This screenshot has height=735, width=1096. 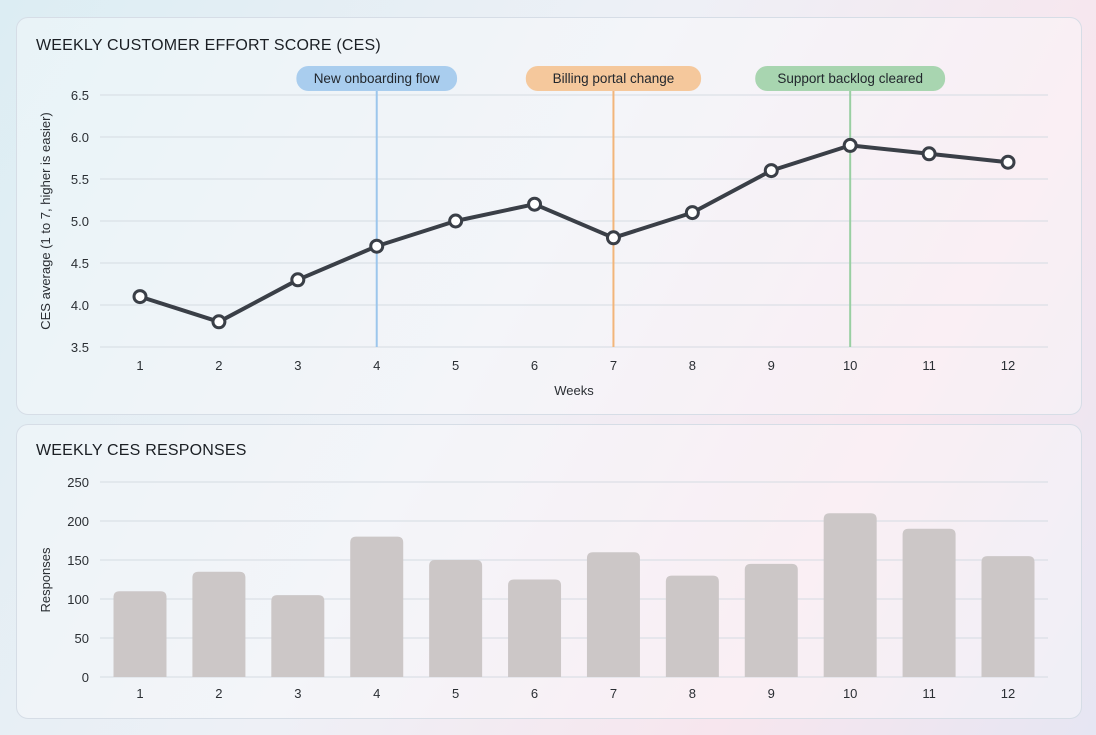 I want to click on annotation-label: New onboarding flow, so click(x=377, y=78).